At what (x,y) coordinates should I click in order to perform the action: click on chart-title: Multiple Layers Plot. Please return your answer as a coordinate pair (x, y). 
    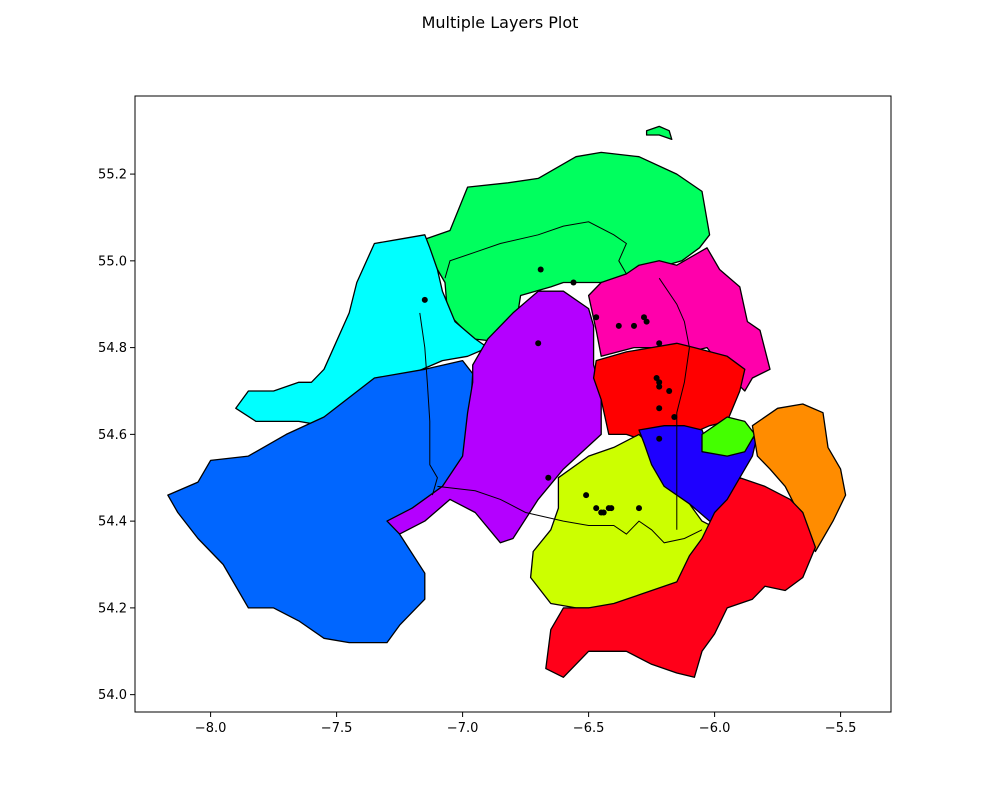
    Looking at the image, I should click on (500, 22).